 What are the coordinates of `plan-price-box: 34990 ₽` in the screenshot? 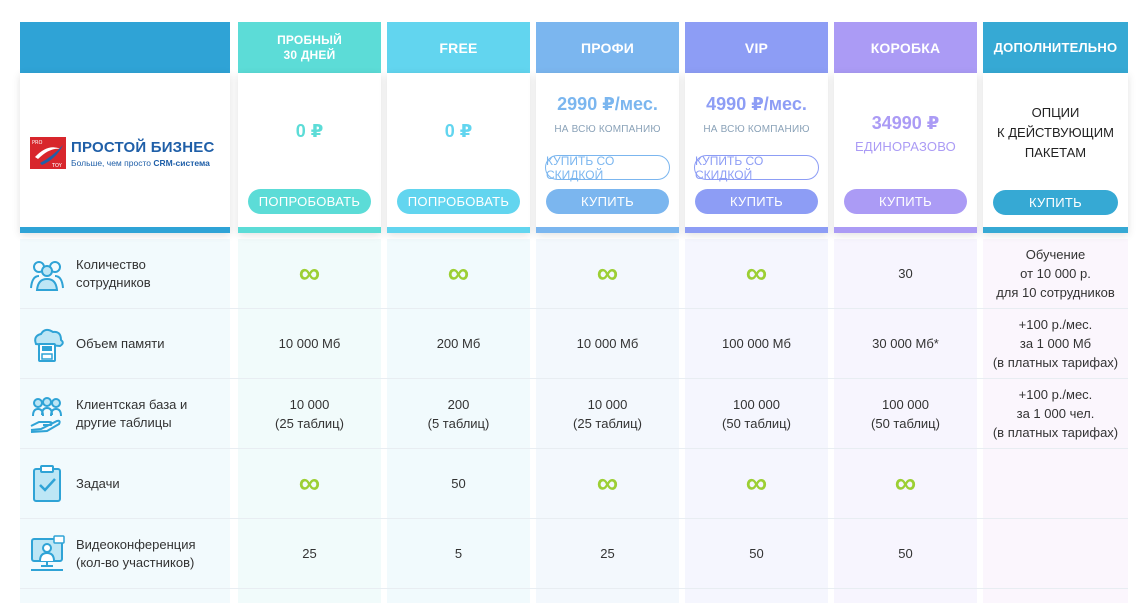 It's located at (905, 123).